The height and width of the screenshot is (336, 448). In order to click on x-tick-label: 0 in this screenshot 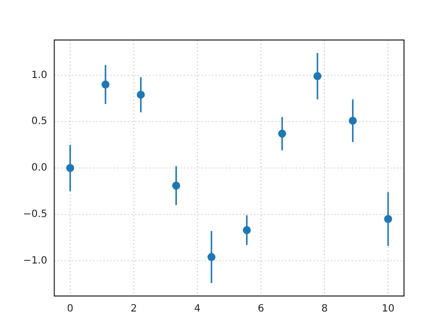, I will do `click(70, 309)`.